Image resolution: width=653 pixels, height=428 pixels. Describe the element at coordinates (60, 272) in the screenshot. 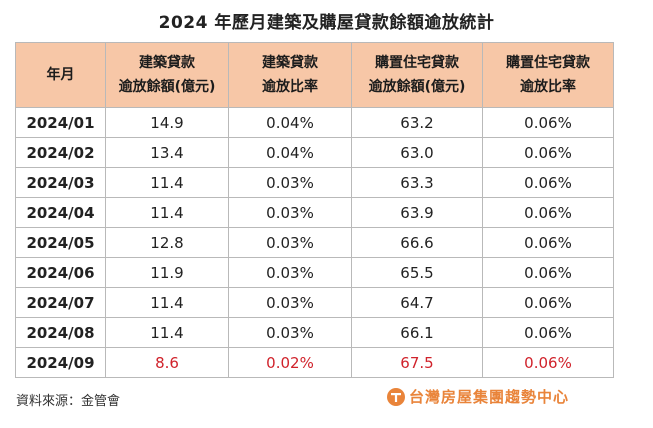

I see `period-cell: 2024/06` at that location.